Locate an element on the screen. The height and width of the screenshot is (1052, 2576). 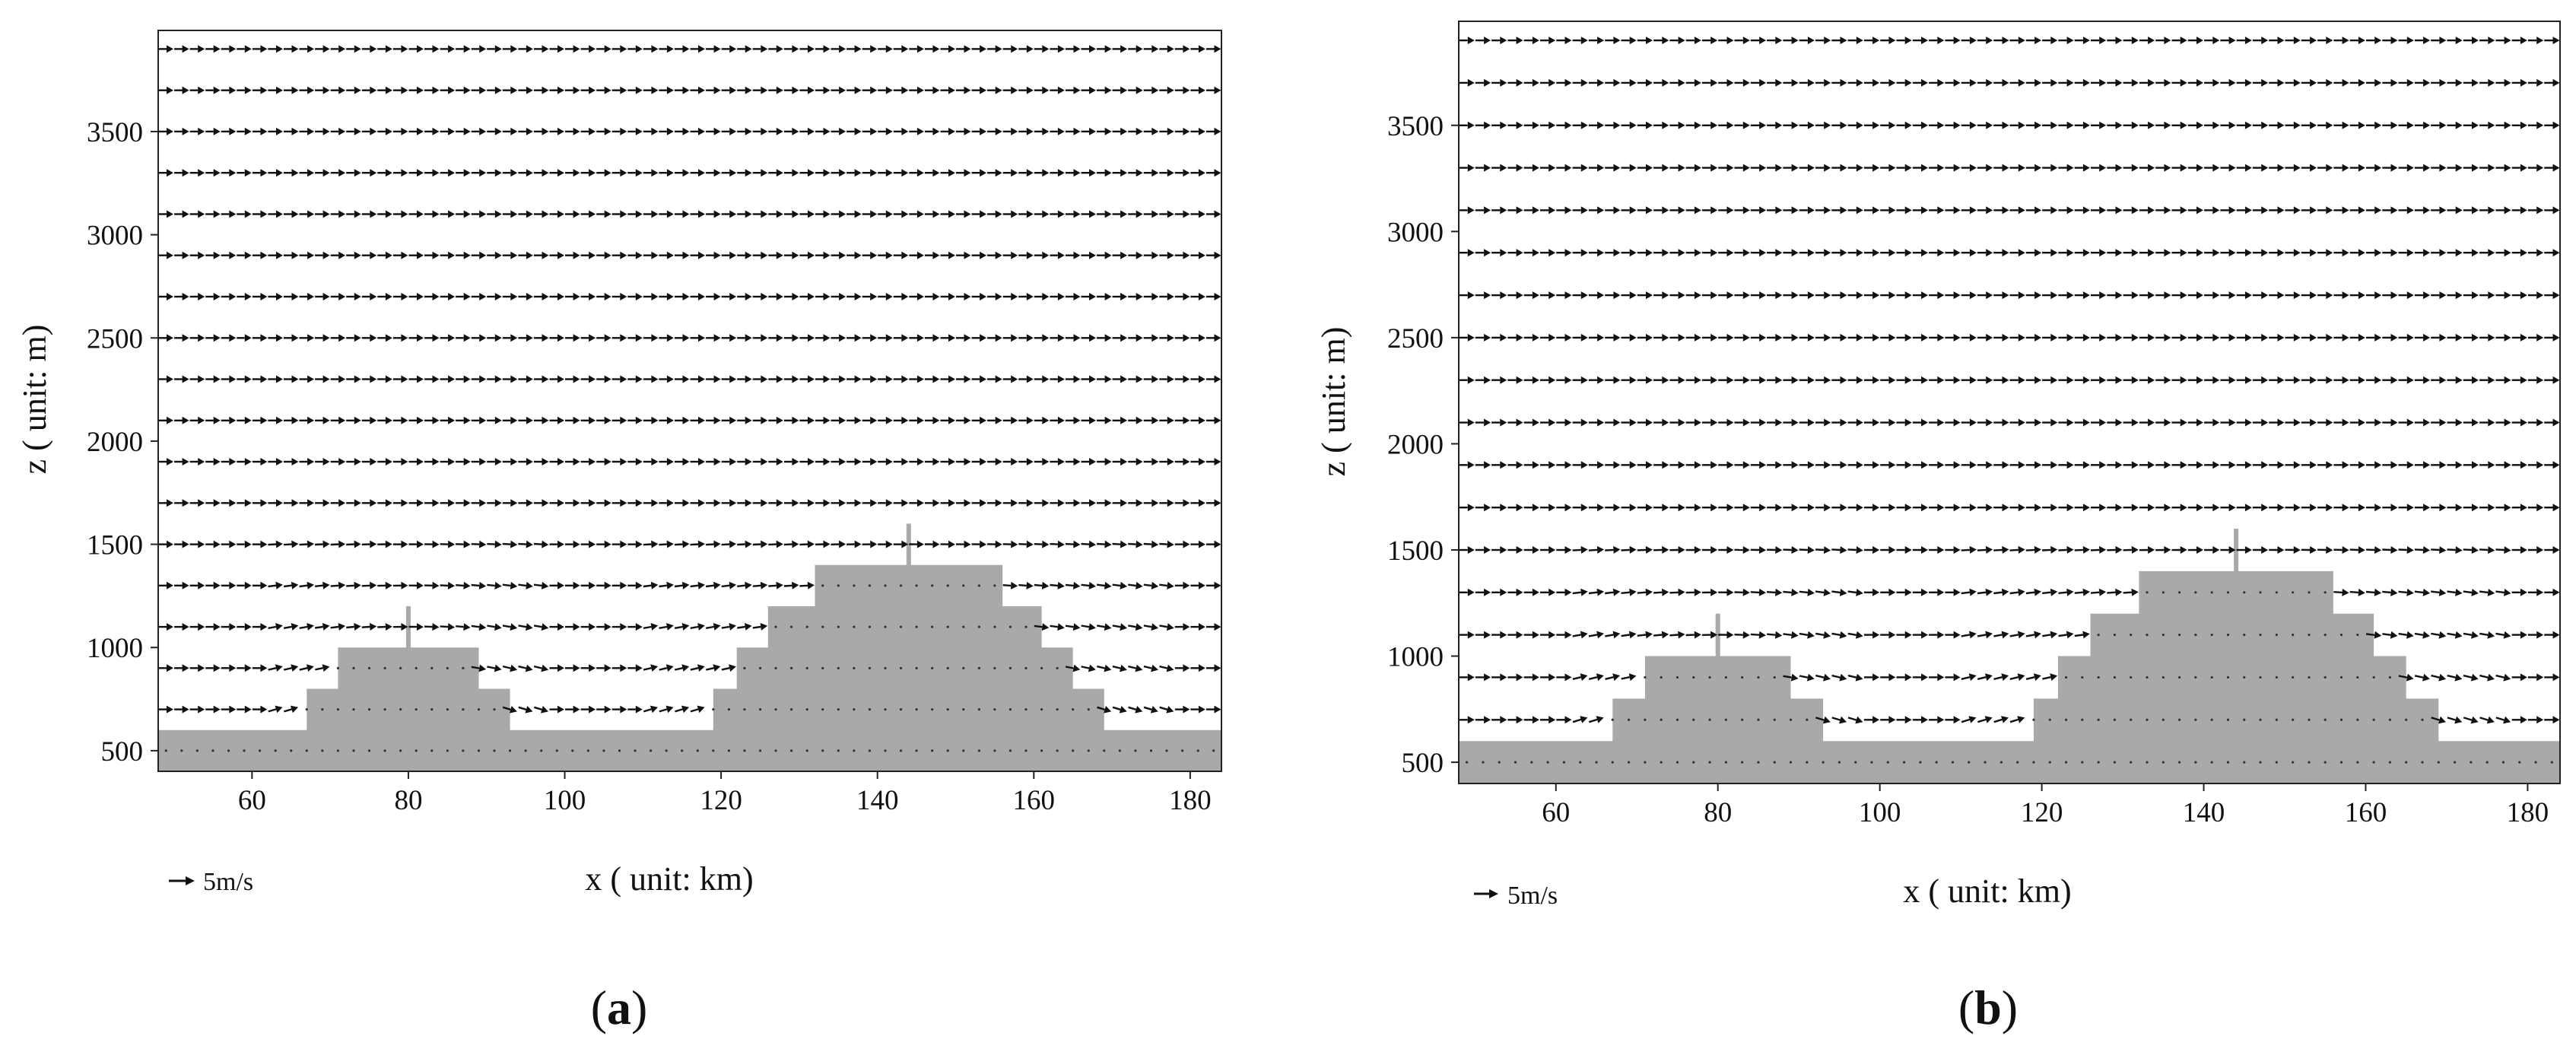
y-tick-label: 2000 is located at coordinates (1415, 444).